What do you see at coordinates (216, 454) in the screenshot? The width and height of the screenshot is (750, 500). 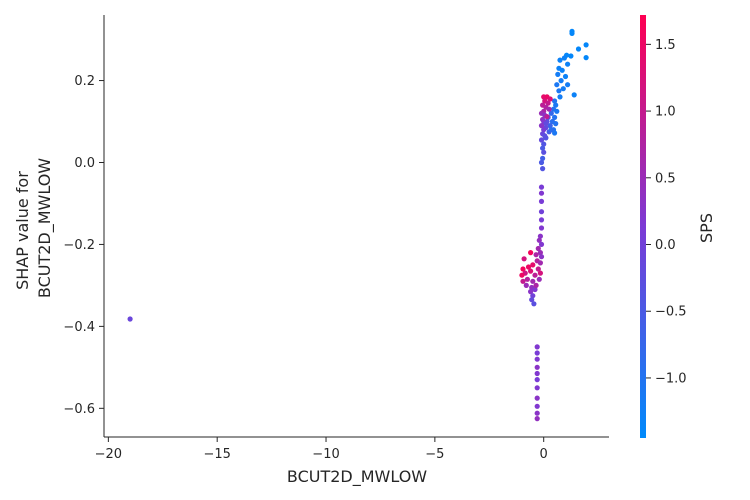 I see `x-tick-label: −15` at bounding box center [216, 454].